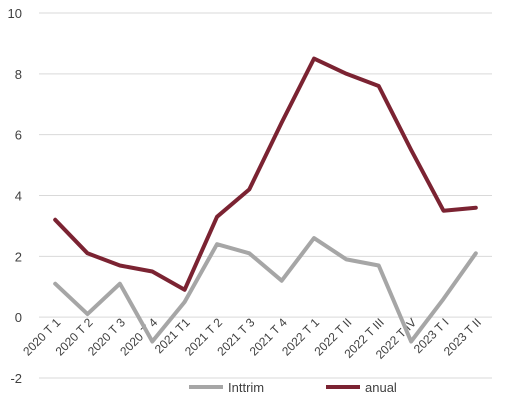  I want to click on y-tick-label: -2, so click(16, 378).